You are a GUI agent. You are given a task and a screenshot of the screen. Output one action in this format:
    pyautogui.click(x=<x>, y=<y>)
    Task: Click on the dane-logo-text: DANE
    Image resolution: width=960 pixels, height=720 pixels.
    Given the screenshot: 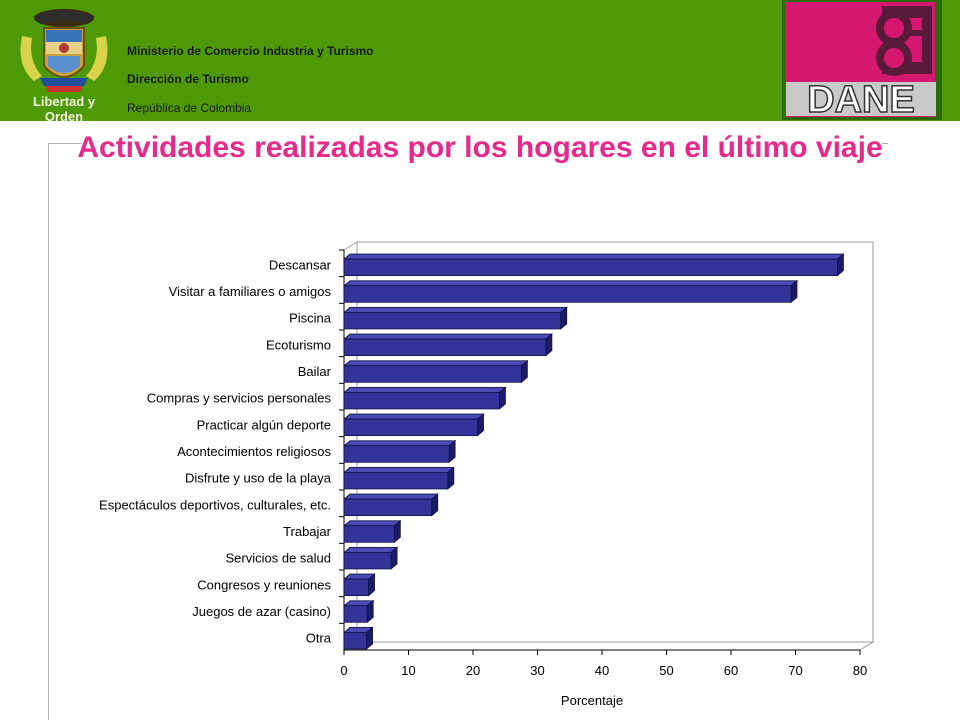 What is the action you would take?
    pyautogui.click(x=861, y=99)
    